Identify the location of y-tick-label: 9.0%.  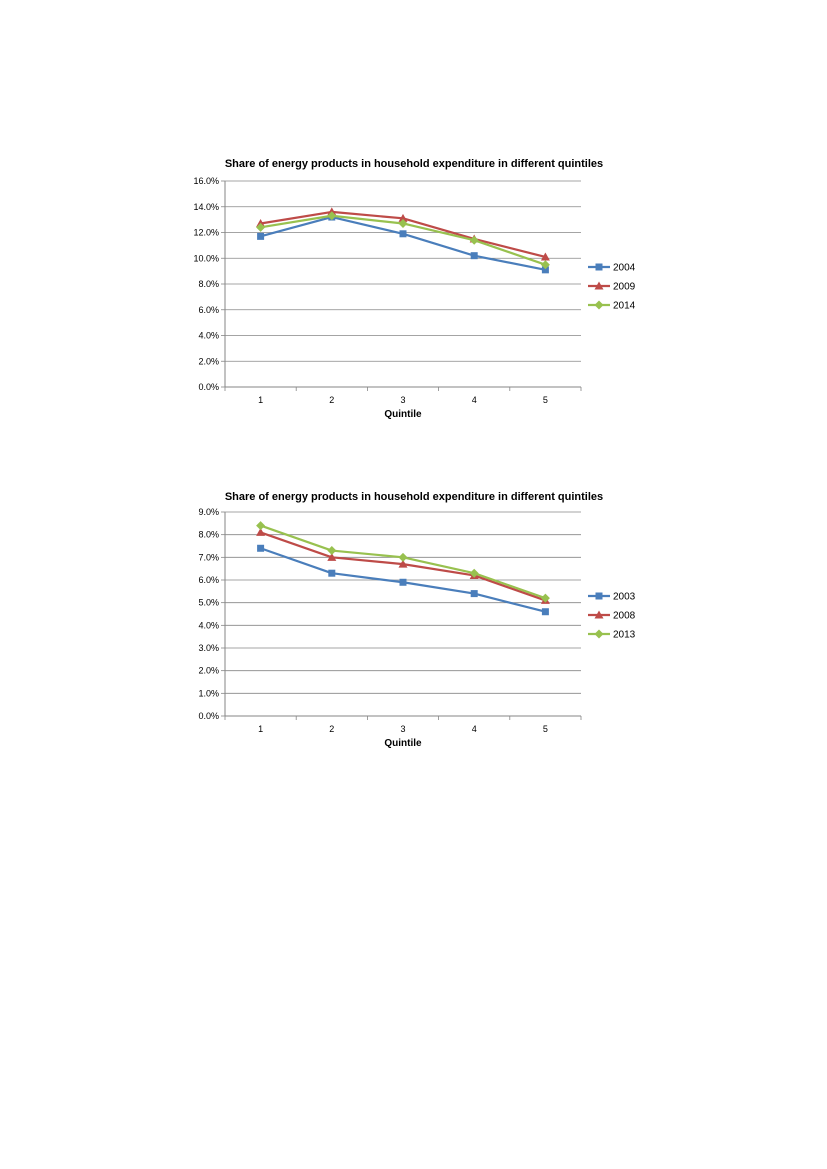
(208, 512).